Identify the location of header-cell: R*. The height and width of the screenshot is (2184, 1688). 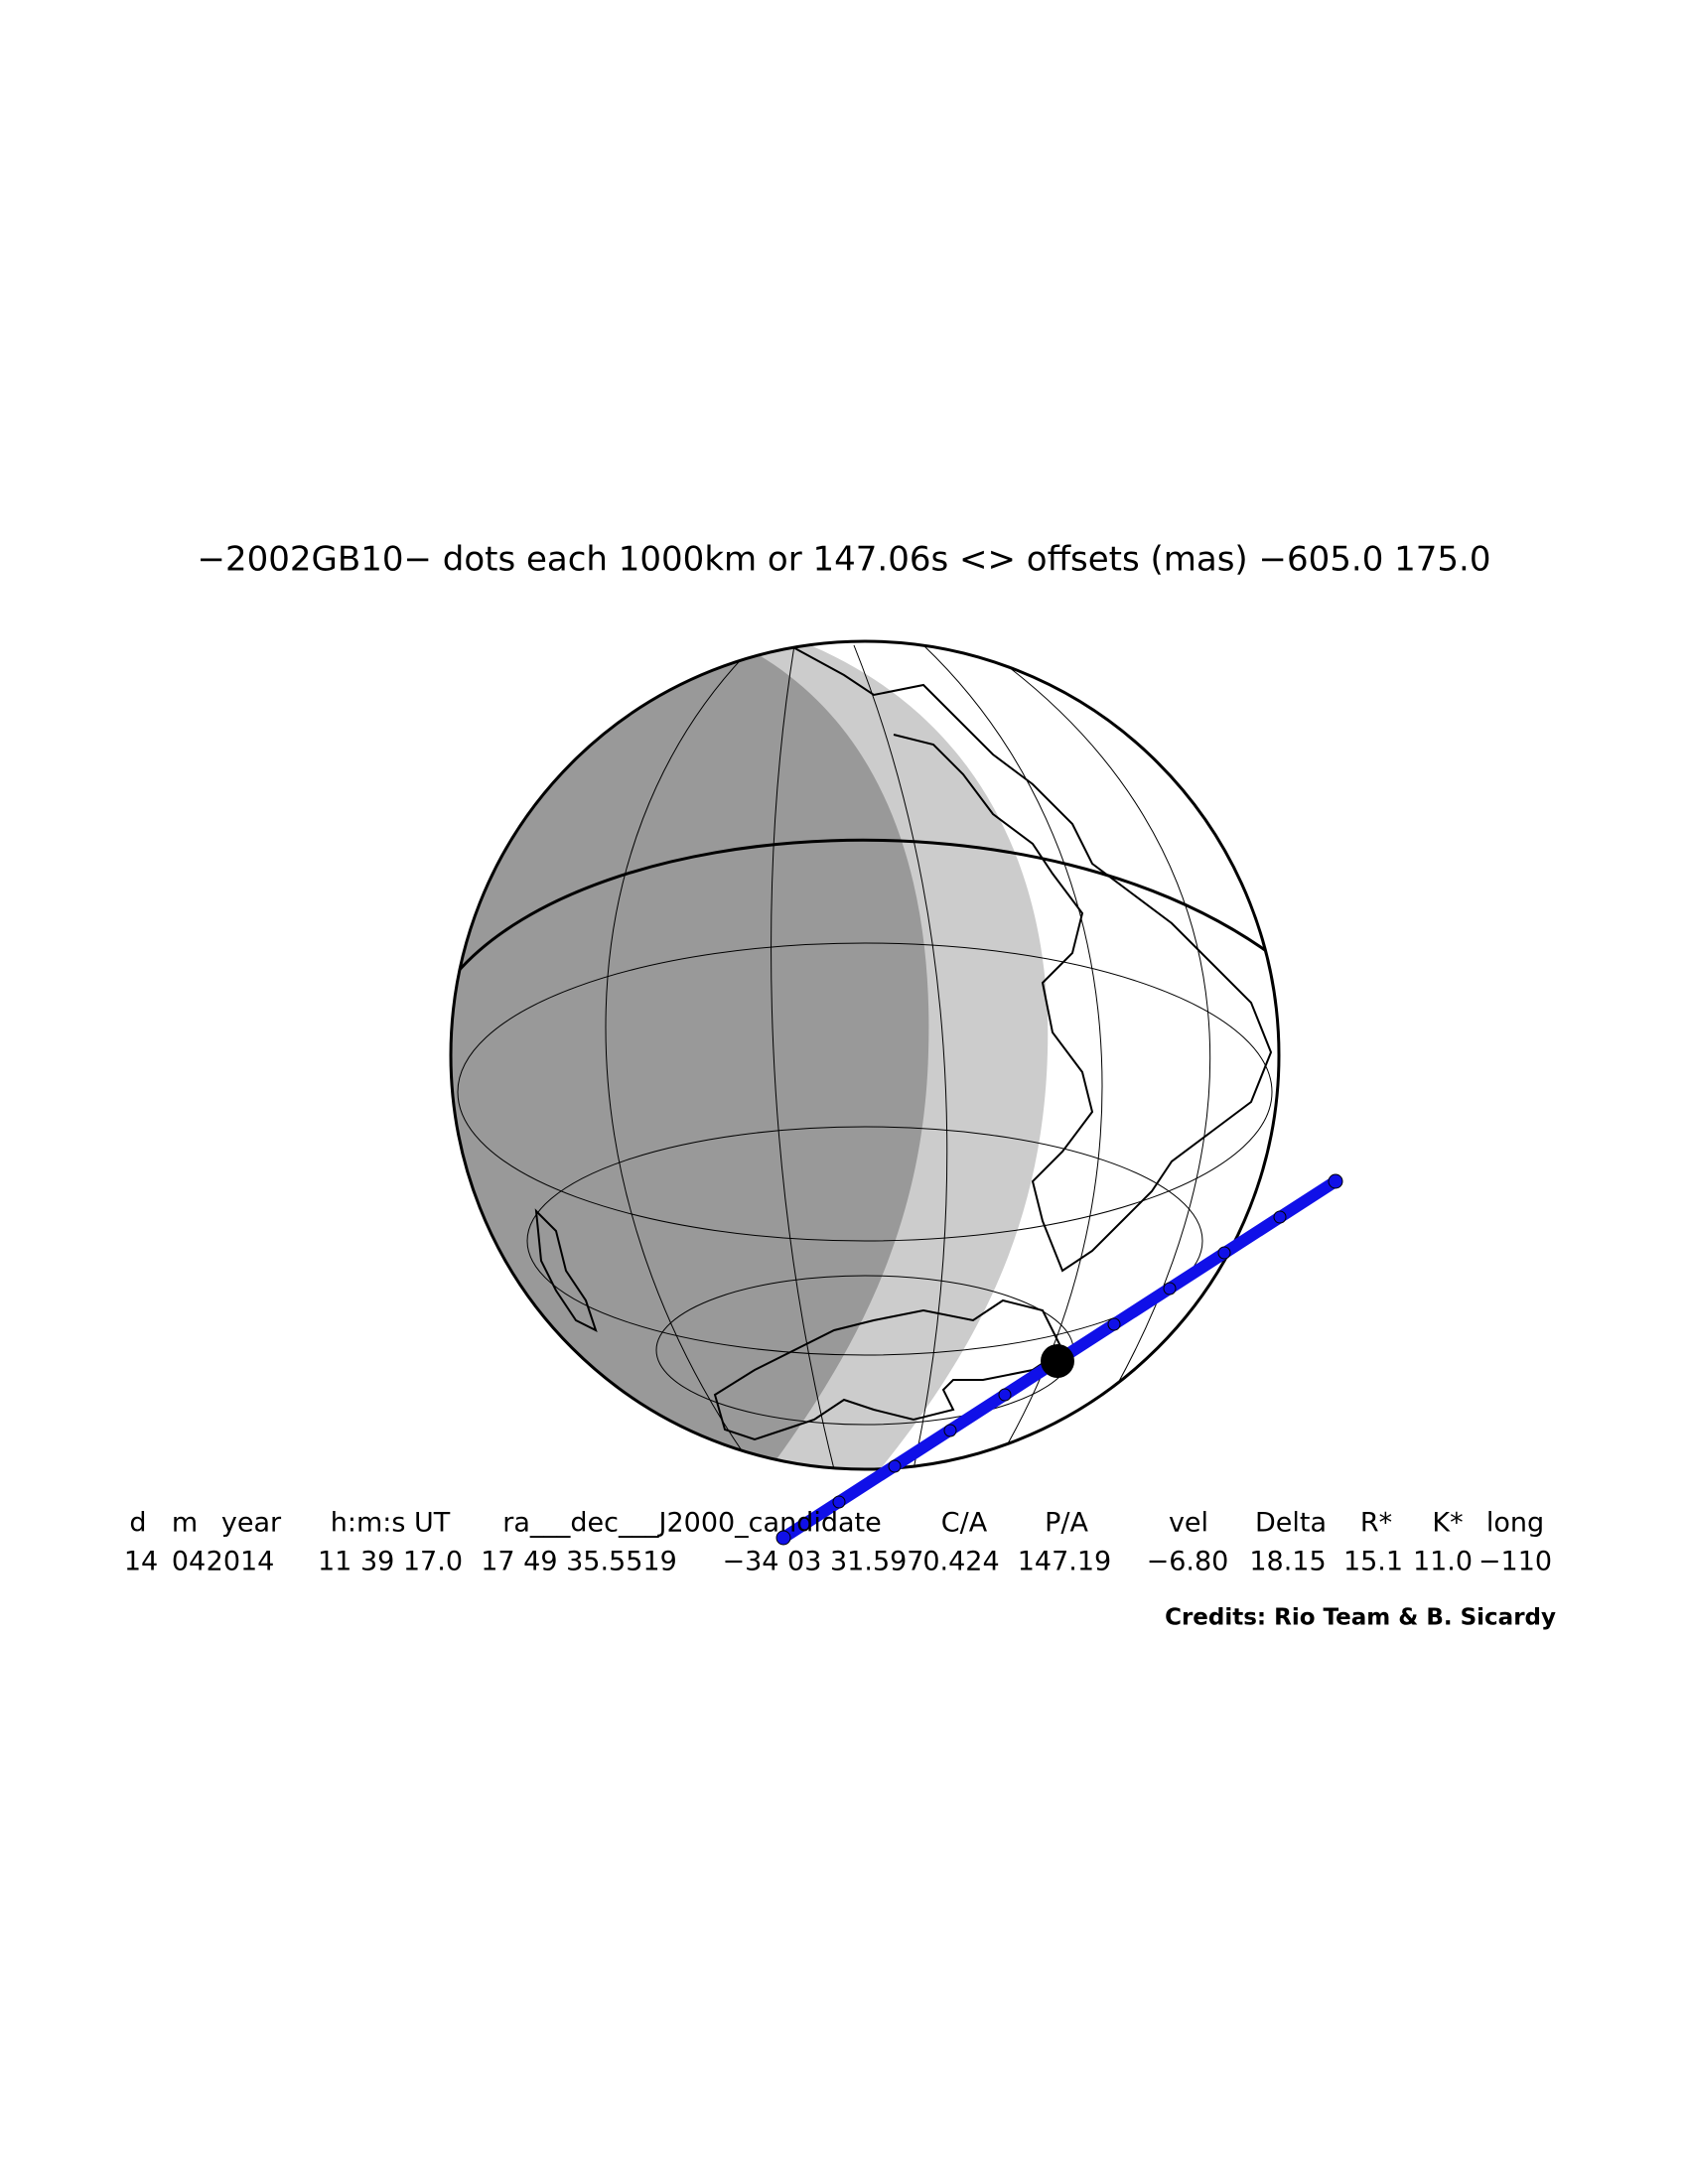
(1376, 1523).